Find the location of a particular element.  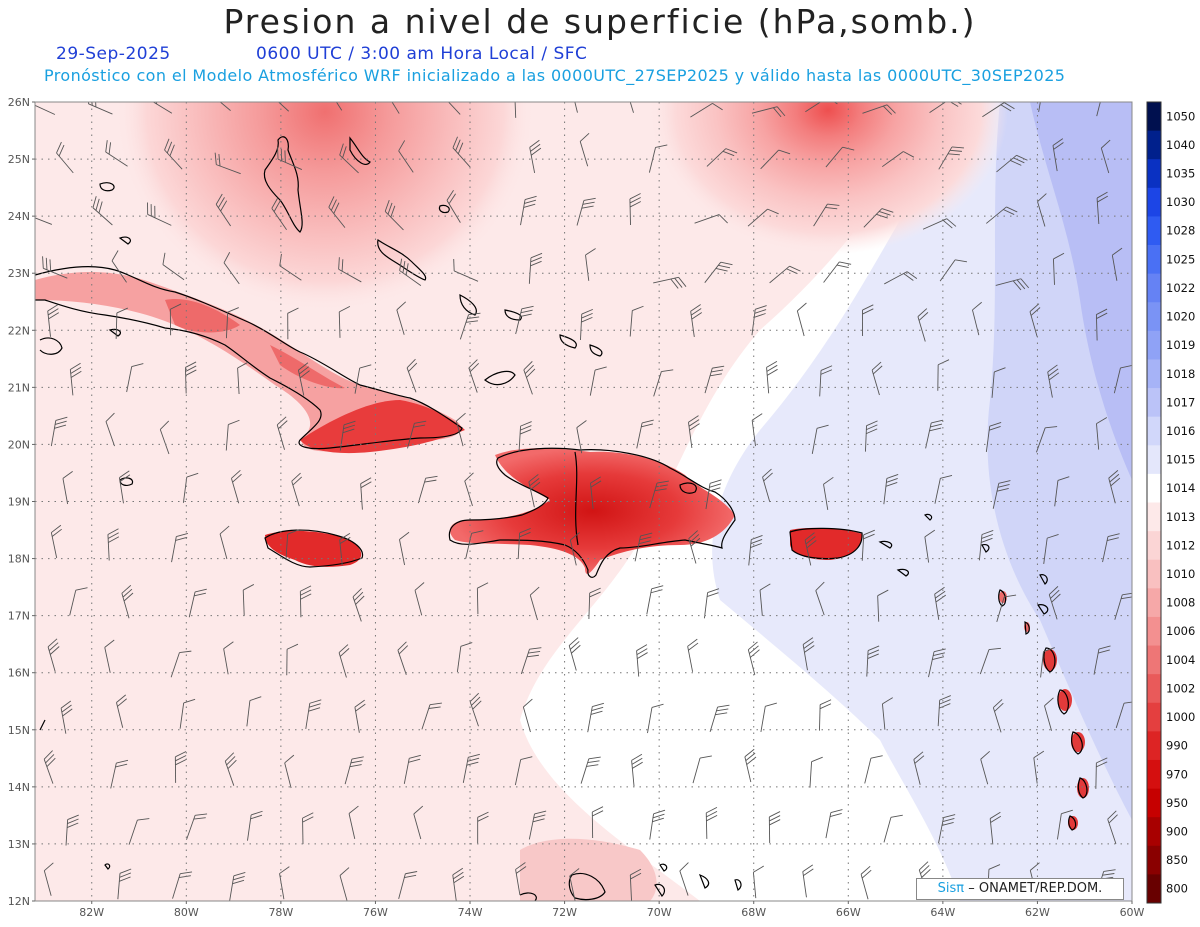

low-pressure-center-east is located at coordinates (828, 178).